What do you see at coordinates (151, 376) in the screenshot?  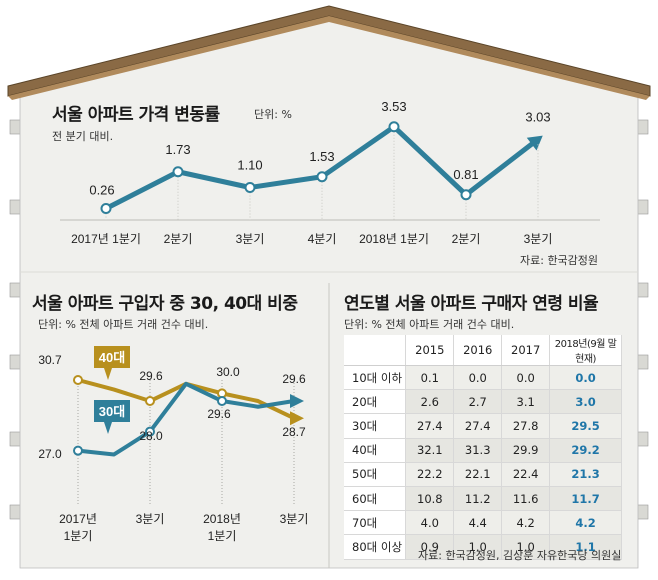 I see `left-40s-value-label: 29.6` at bounding box center [151, 376].